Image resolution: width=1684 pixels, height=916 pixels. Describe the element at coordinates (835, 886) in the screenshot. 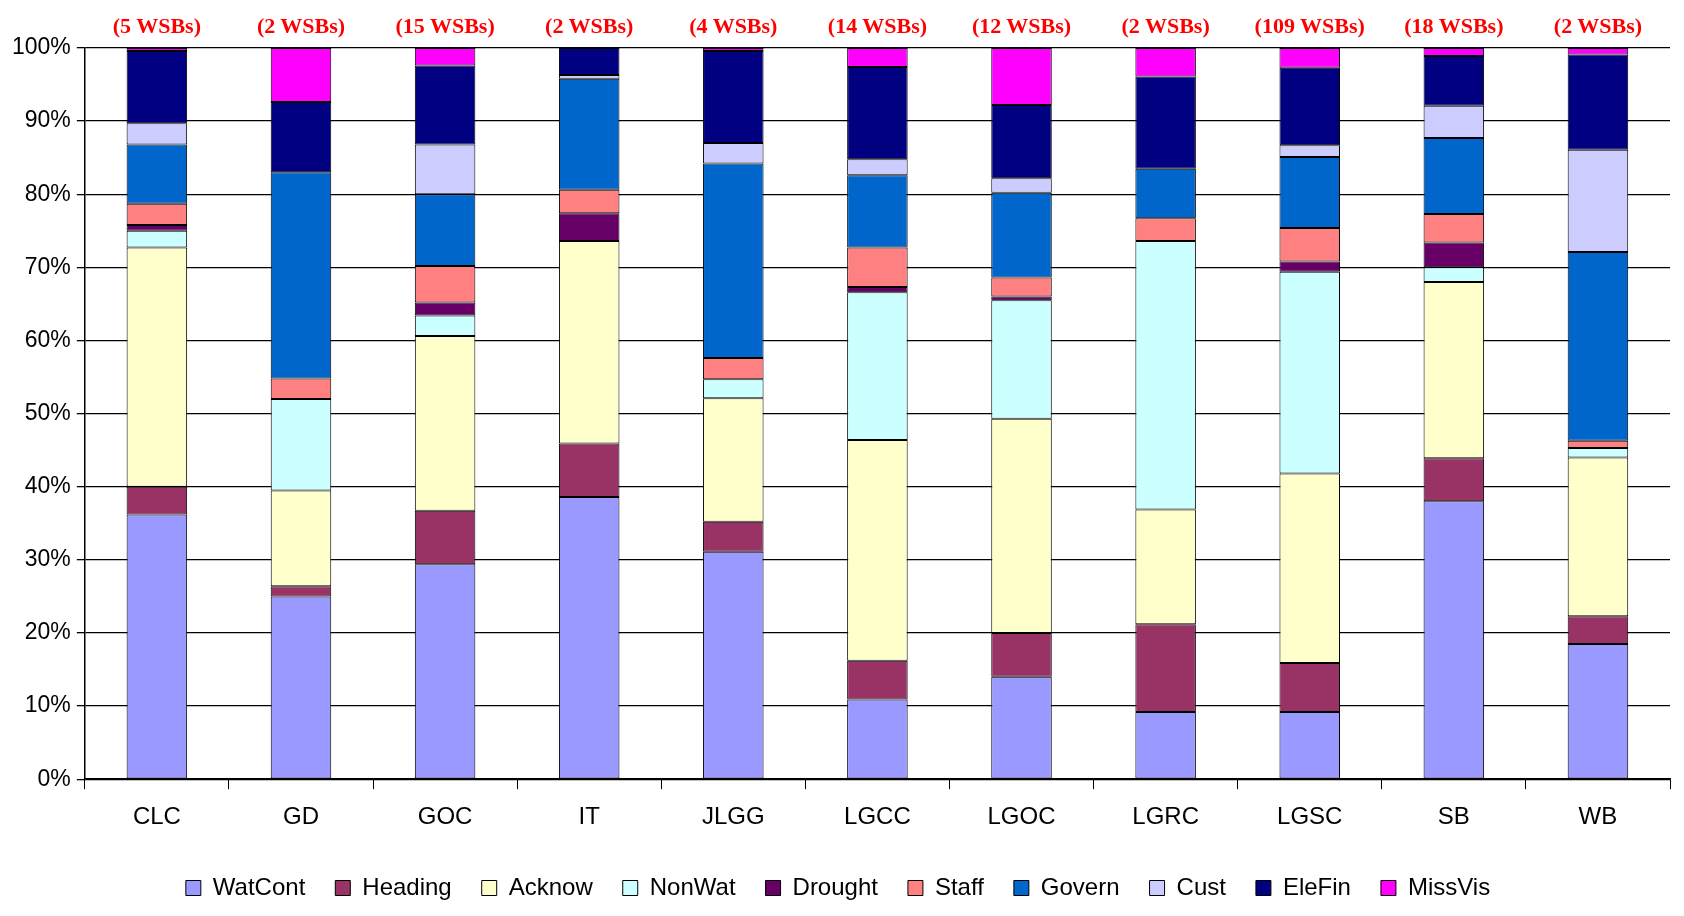

I see `legend-label: Drought` at that location.